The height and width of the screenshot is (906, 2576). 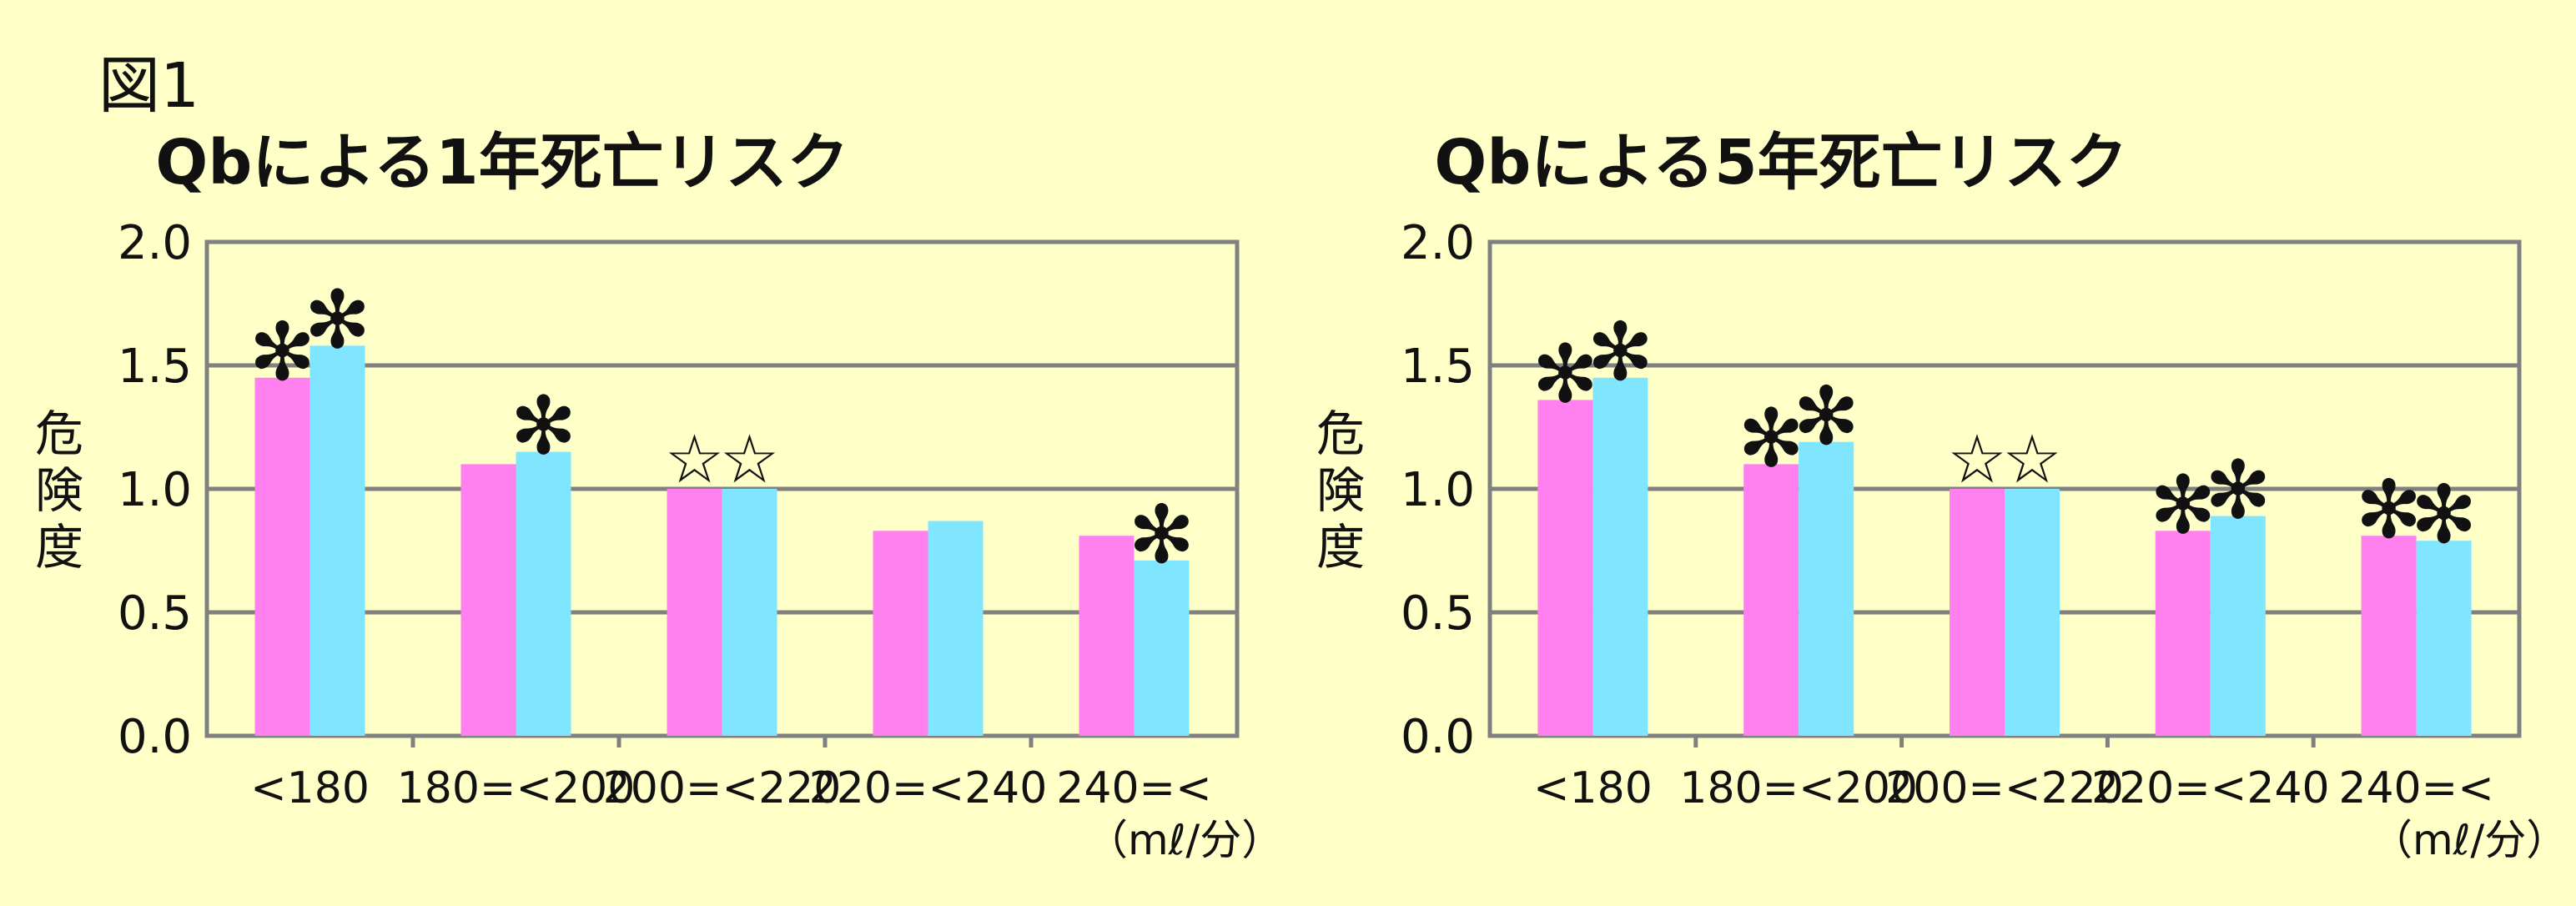 What do you see at coordinates (155, 613) in the screenshot?
I see `y-tick-label-1yr: 0.5` at bounding box center [155, 613].